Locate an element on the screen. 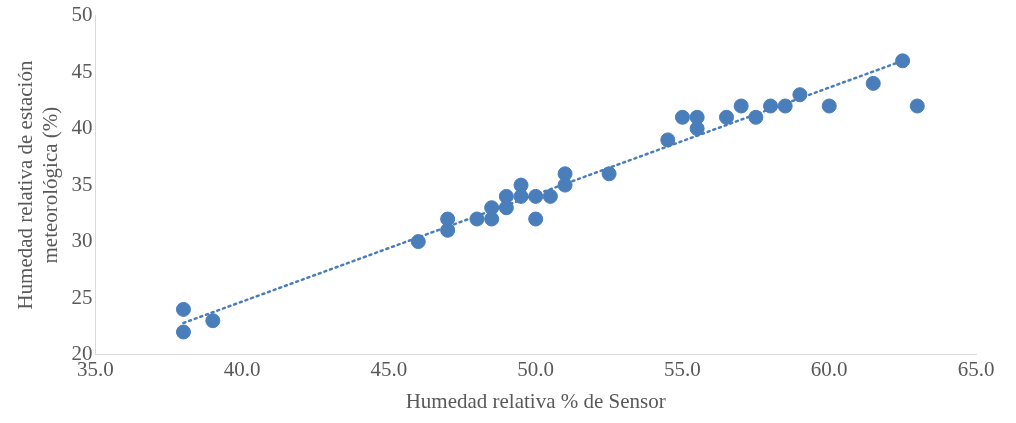 The image size is (1016, 423). y-tick-label: 50 is located at coordinates (82, 14).